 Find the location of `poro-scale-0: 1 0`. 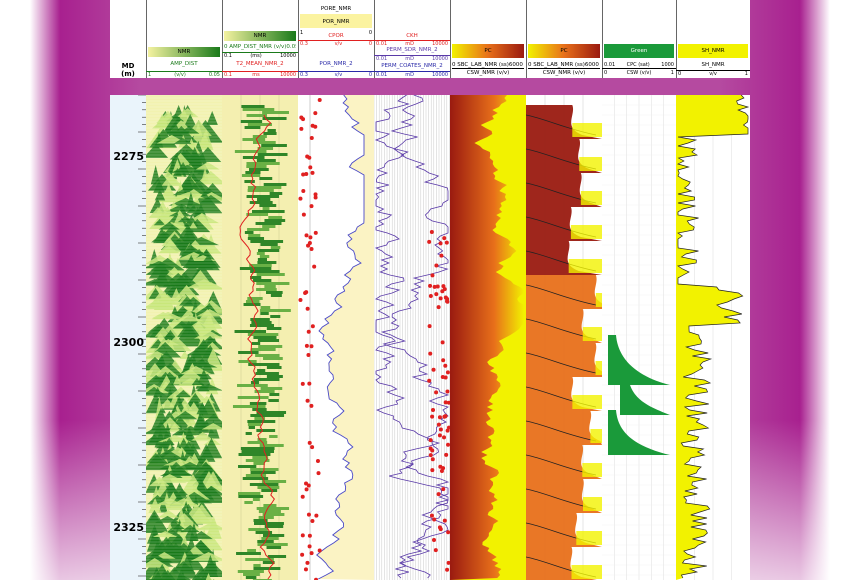

poro-scale-0: 1 0 is located at coordinates (336, 33).